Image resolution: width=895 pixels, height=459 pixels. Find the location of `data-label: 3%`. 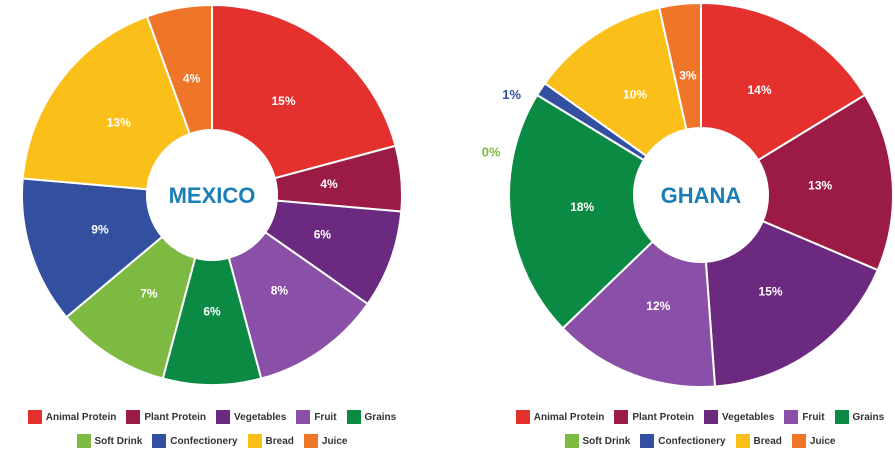

data-label: 3% is located at coordinates (688, 75).